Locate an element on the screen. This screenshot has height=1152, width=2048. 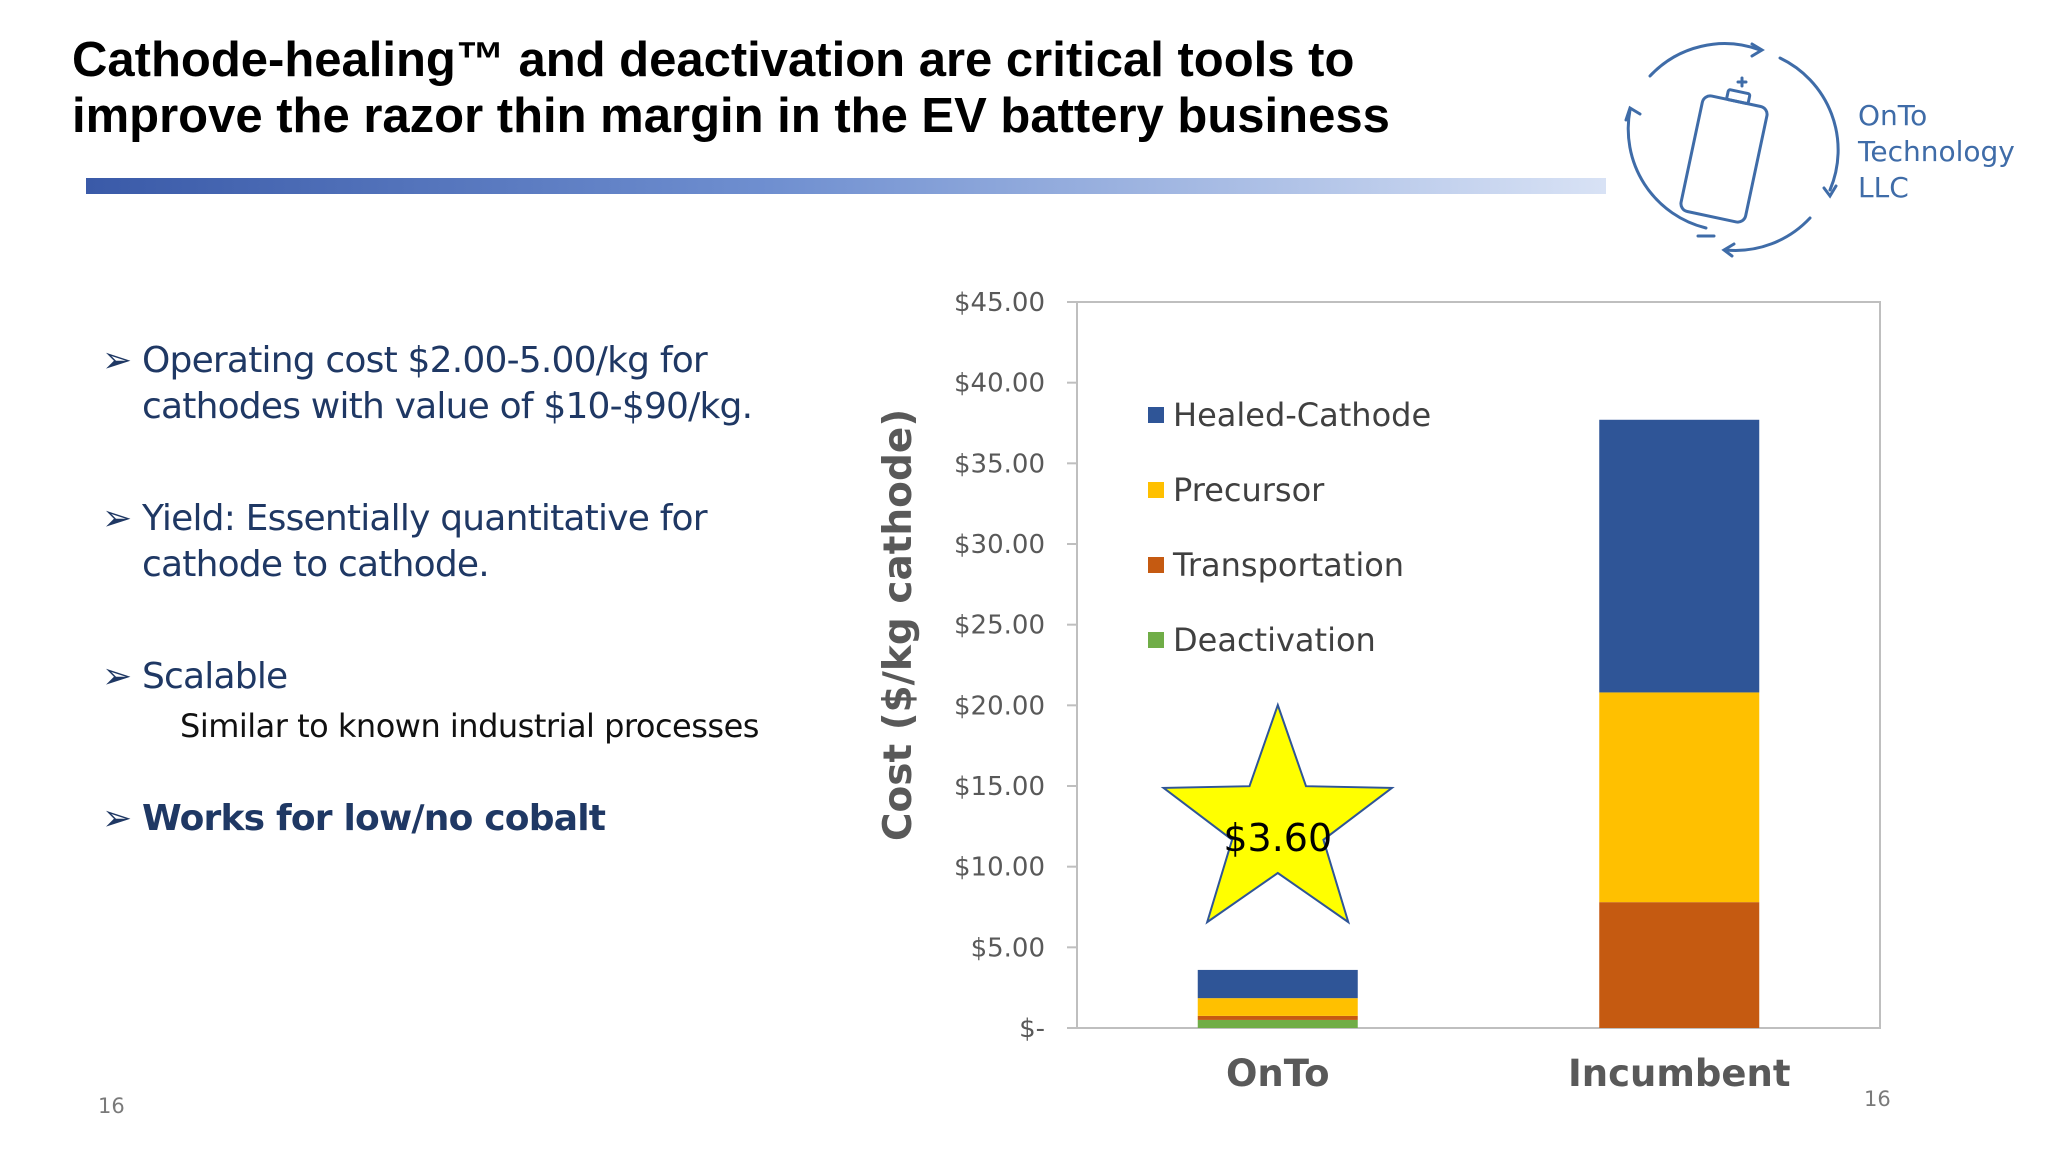
legend-label: Healed-Cathode is located at coordinates (1302, 415).